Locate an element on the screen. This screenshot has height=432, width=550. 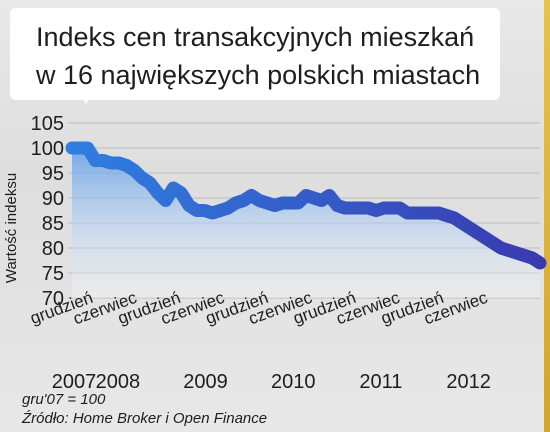
x-tick-year: 2010 is located at coordinates (293, 382).